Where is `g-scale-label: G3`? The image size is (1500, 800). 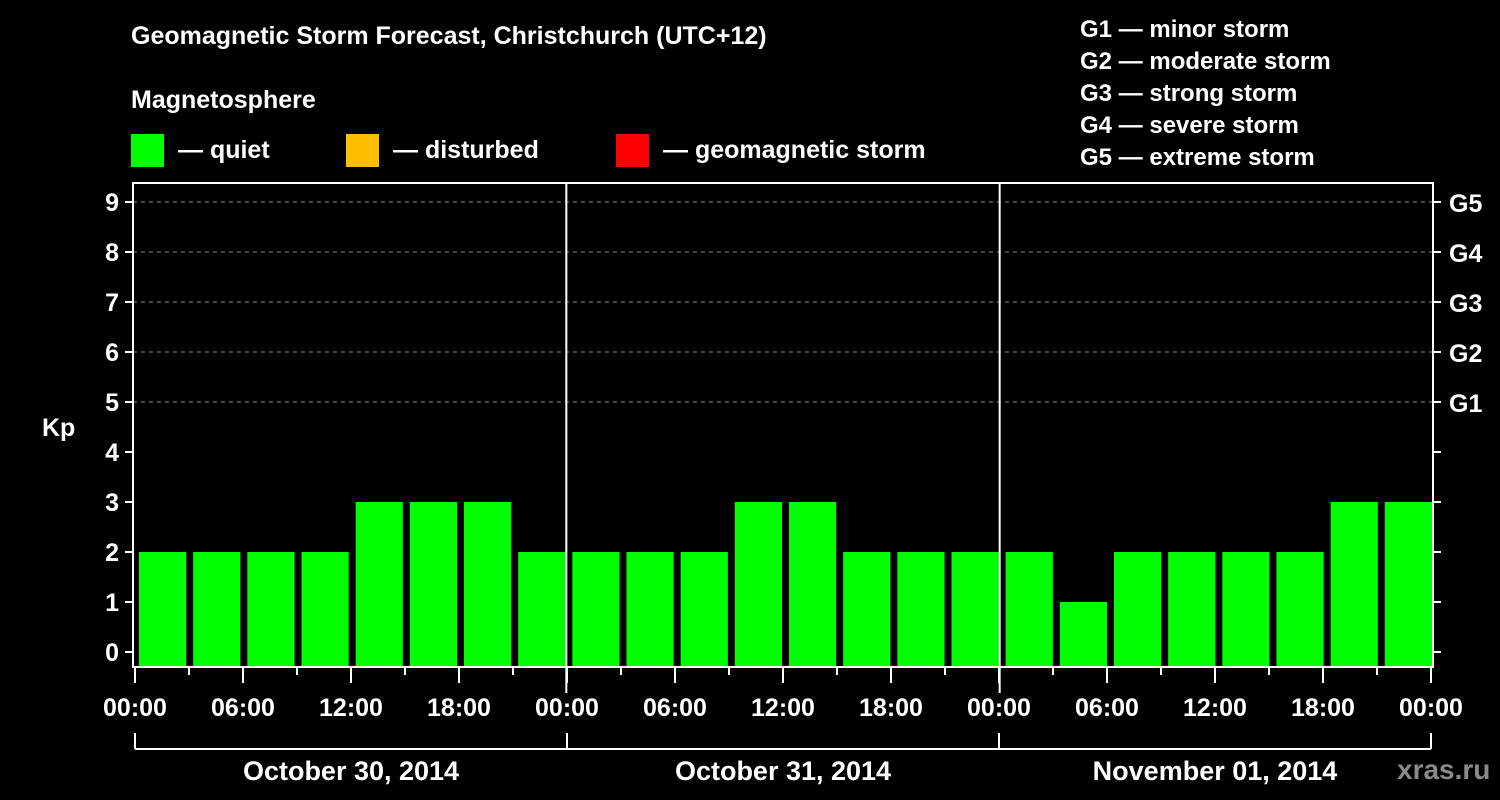 g-scale-label: G3 is located at coordinates (1465, 304).